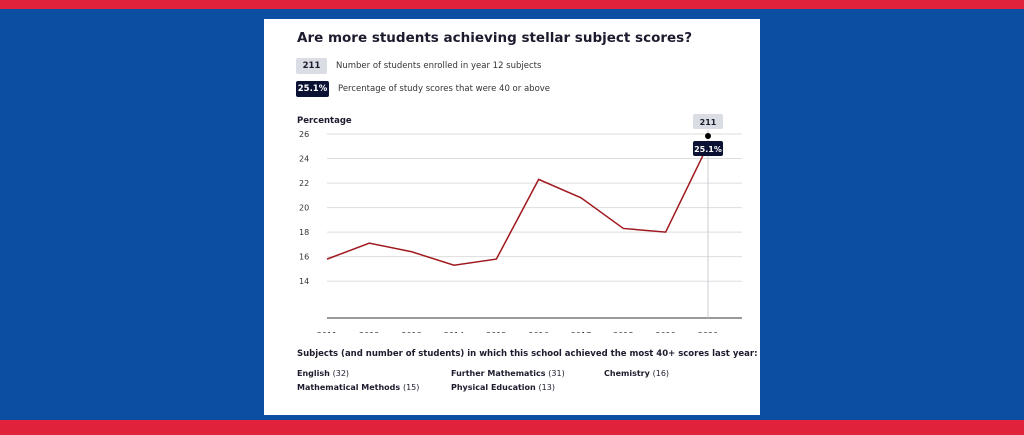  What do you see at coordinates (304, 183) in the screenshot?
I see `y-tick-label: 22` at bounding box center [304, 183].